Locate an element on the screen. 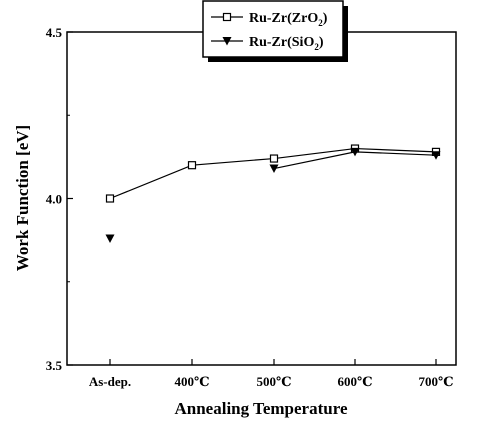  x-axis-title: Annealing Temperature is located at coordinates (260, 408).